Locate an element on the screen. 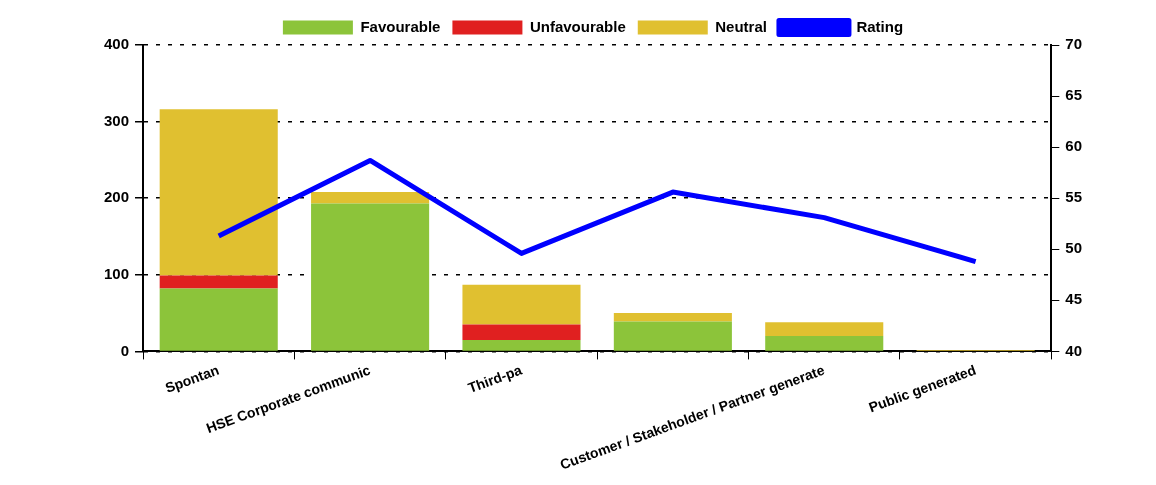 This screenshot has height=485, width=1156. y2-tick-label: 65 is located at coordinates (1073, 95).